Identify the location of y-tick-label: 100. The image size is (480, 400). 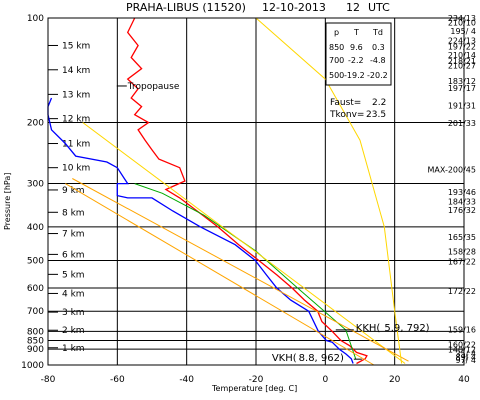
(35, 19).